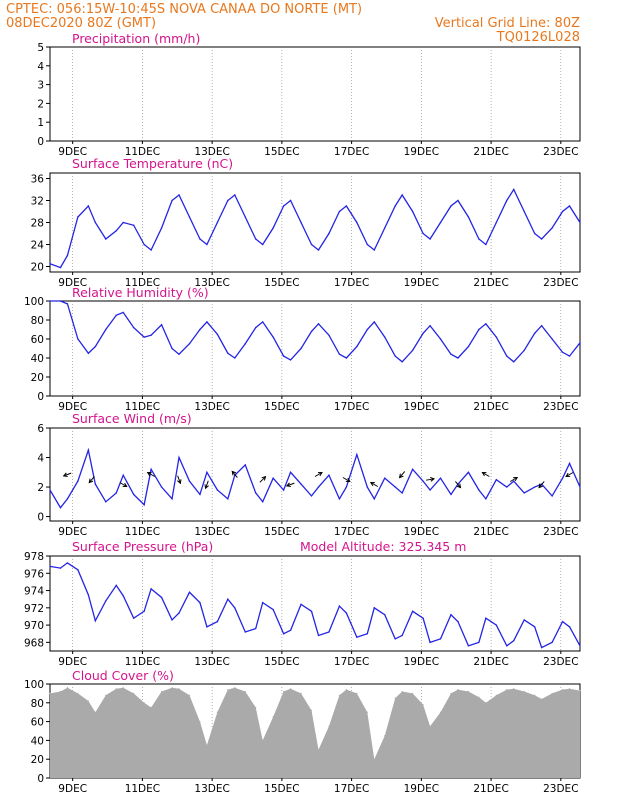  What do you see at coordinates (34, 626) in the screenshot?
I see `y-tick-label: 970` at bounding box center [34, 626].